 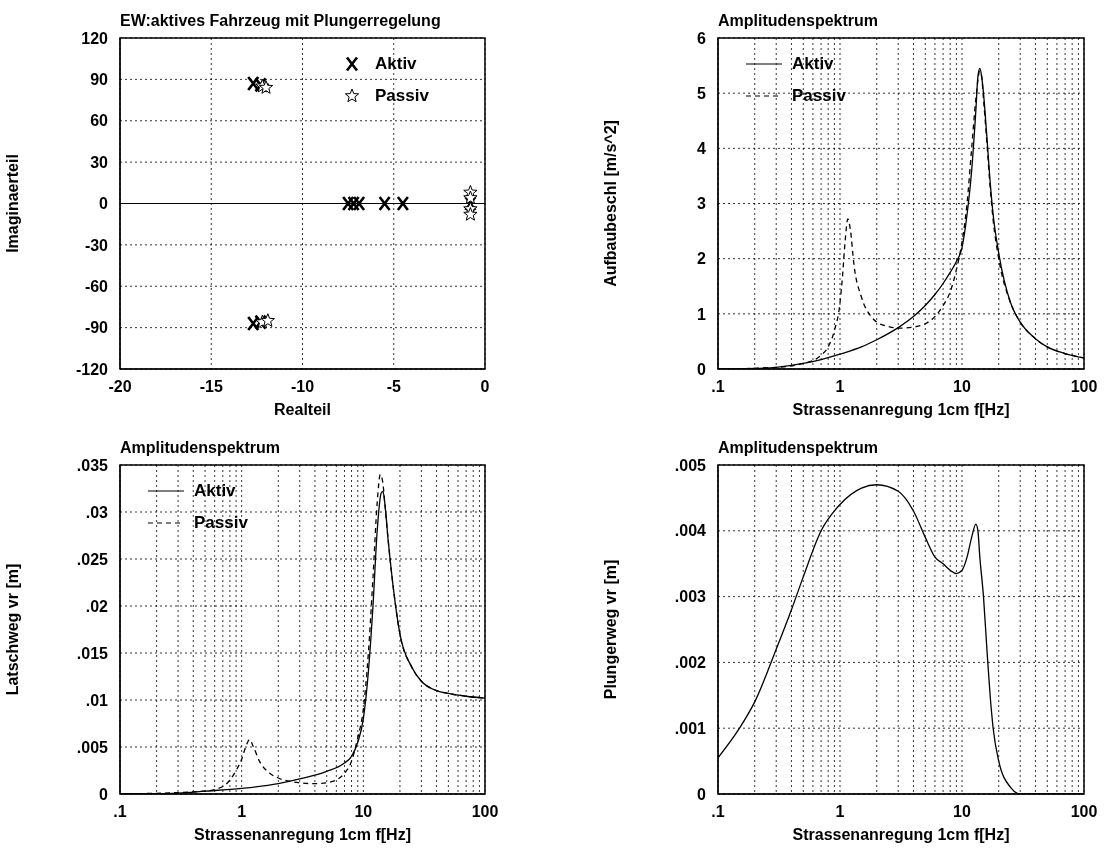 What do you see at coordinates (702, 149) in the screenshot?
I see `y-tick-label: 4` at bounding box center [702, 149].